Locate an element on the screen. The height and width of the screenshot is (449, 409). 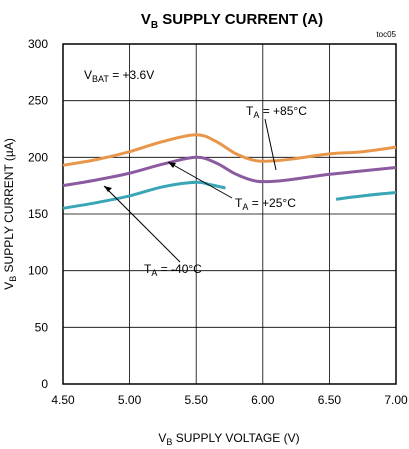
x-tick-label: 4.50 is located at coordinates (63, 400).